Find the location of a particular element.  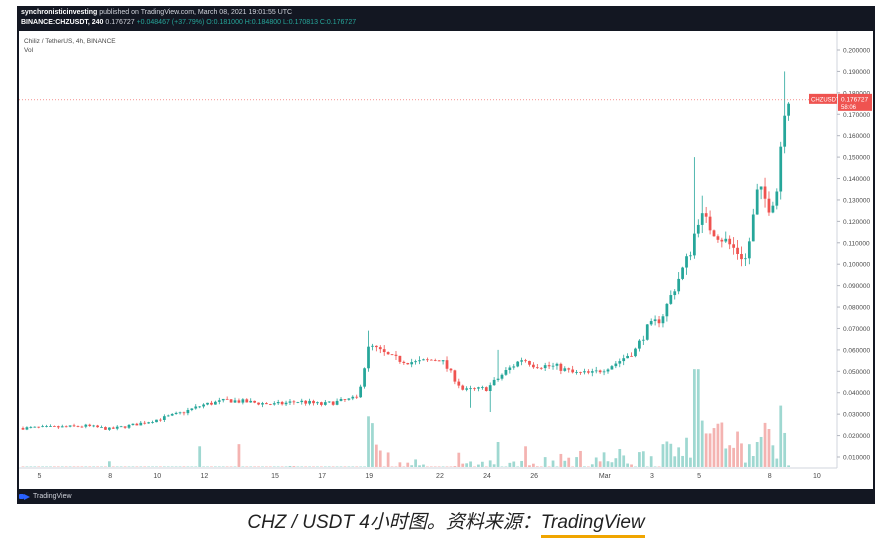

caption-source: TradingView is located at coordinates (592, 525).